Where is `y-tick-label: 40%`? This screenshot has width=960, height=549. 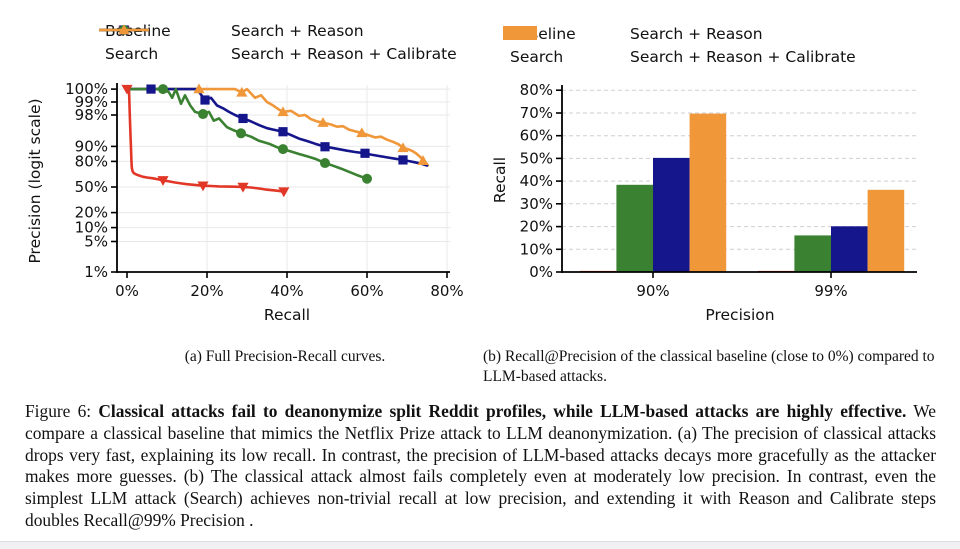 y-tick-label: 40% is located at coordinates (536, 181).